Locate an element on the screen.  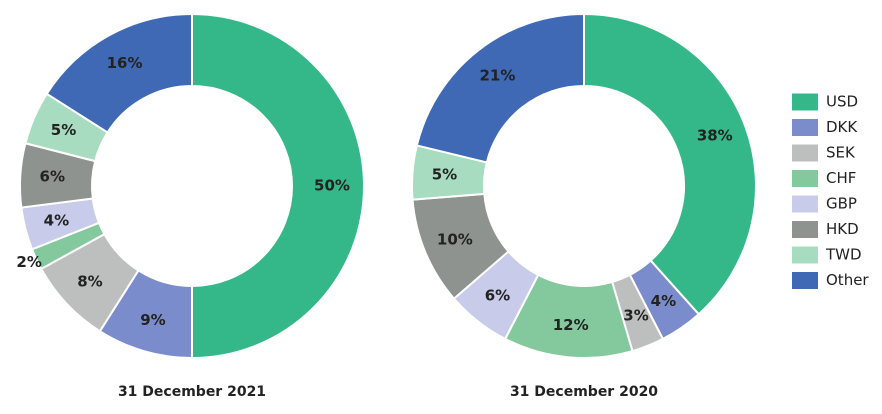
data-label: 2% is located at coordinates (28, 262).